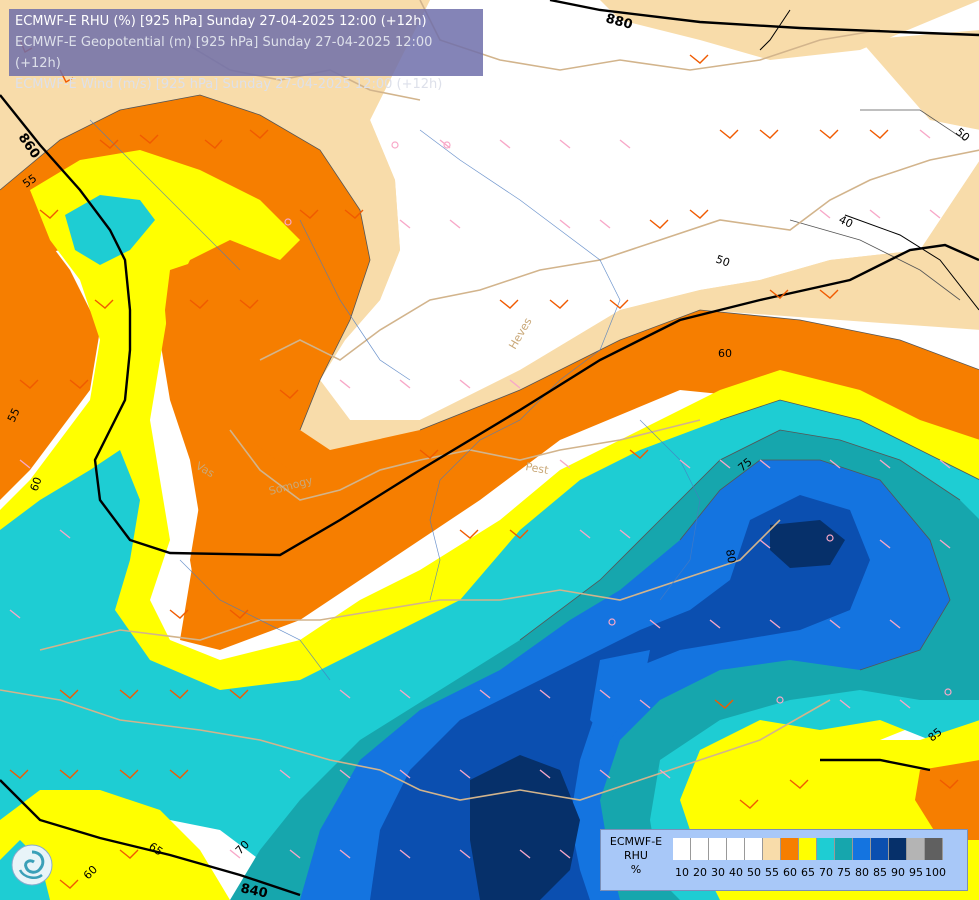  Describe the element at coordinates (36, 484) in the screenshot. I see `label-rh-60-a: 60` at that location.